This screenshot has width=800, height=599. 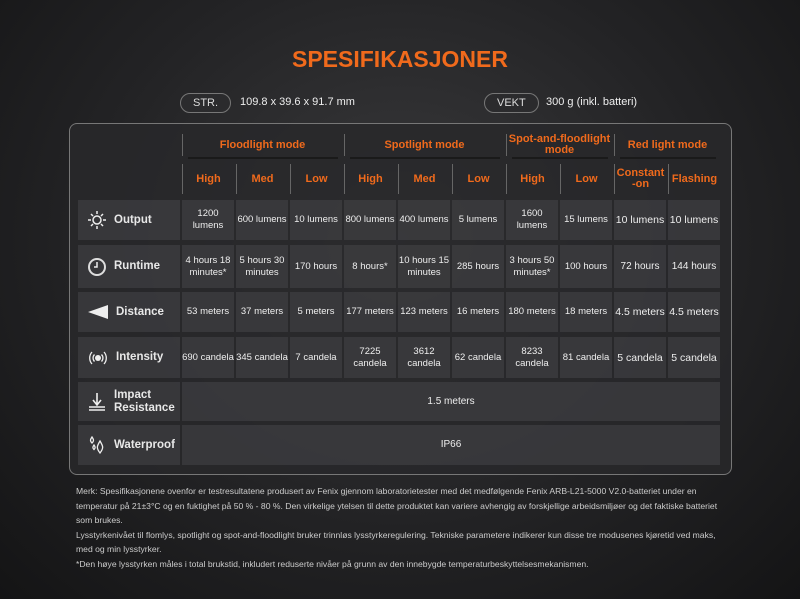 What do you see at coordinates (97, 312) in the screenshot?
I see `beam-icon` at bounding box center [97, 312].